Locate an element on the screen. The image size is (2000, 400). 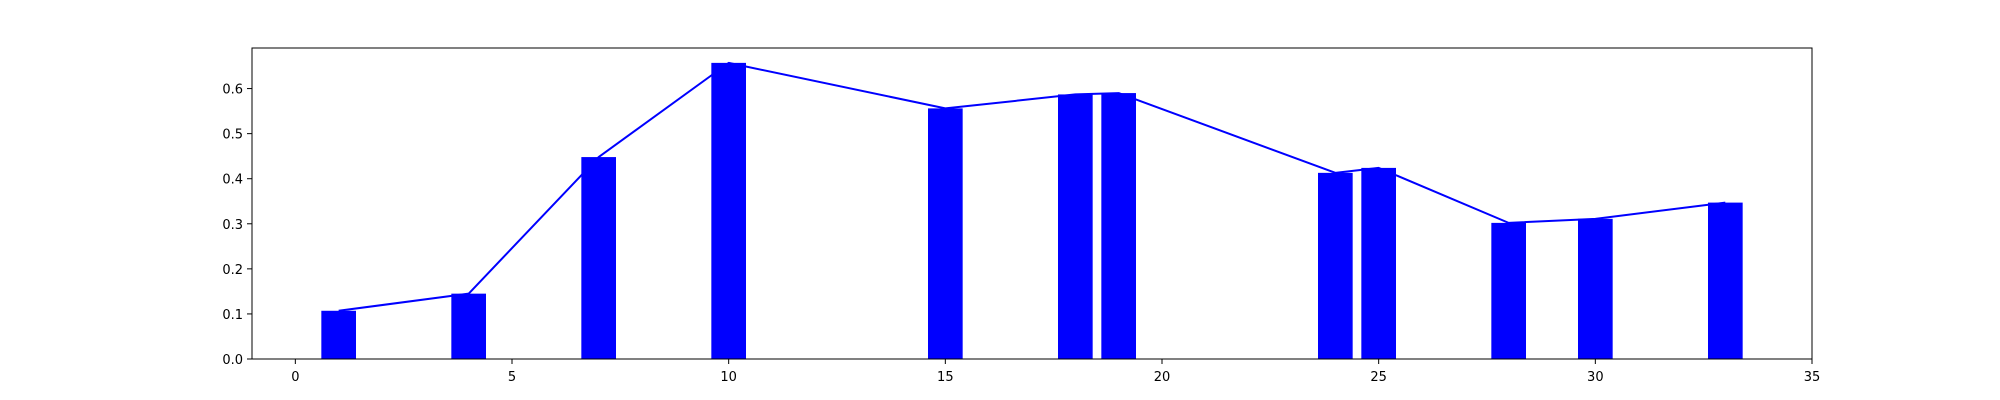
x-tick-label: 25 is located at coordinates (1378, 377).